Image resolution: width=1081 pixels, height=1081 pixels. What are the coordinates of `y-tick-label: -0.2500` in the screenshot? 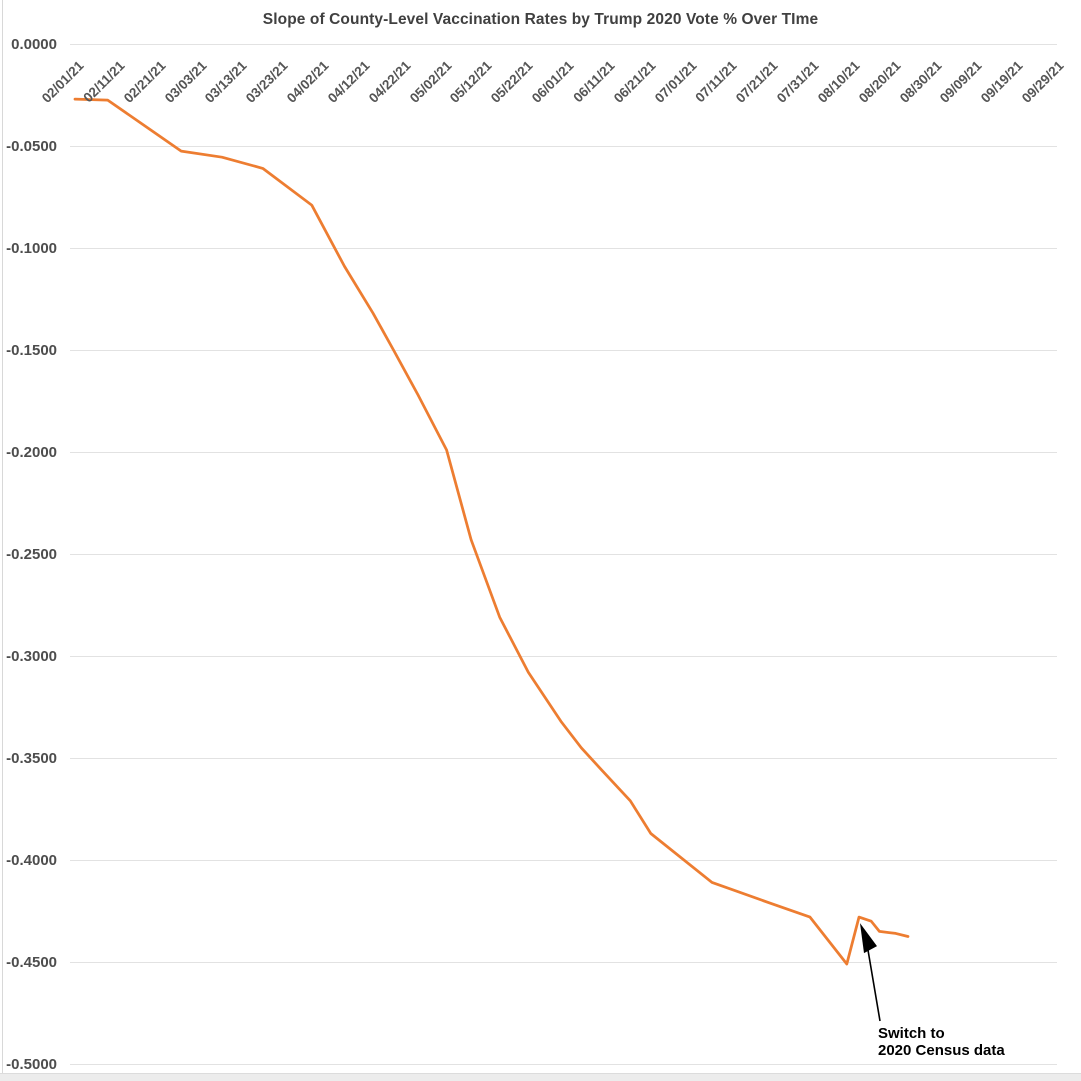 It's located at (31, 554).